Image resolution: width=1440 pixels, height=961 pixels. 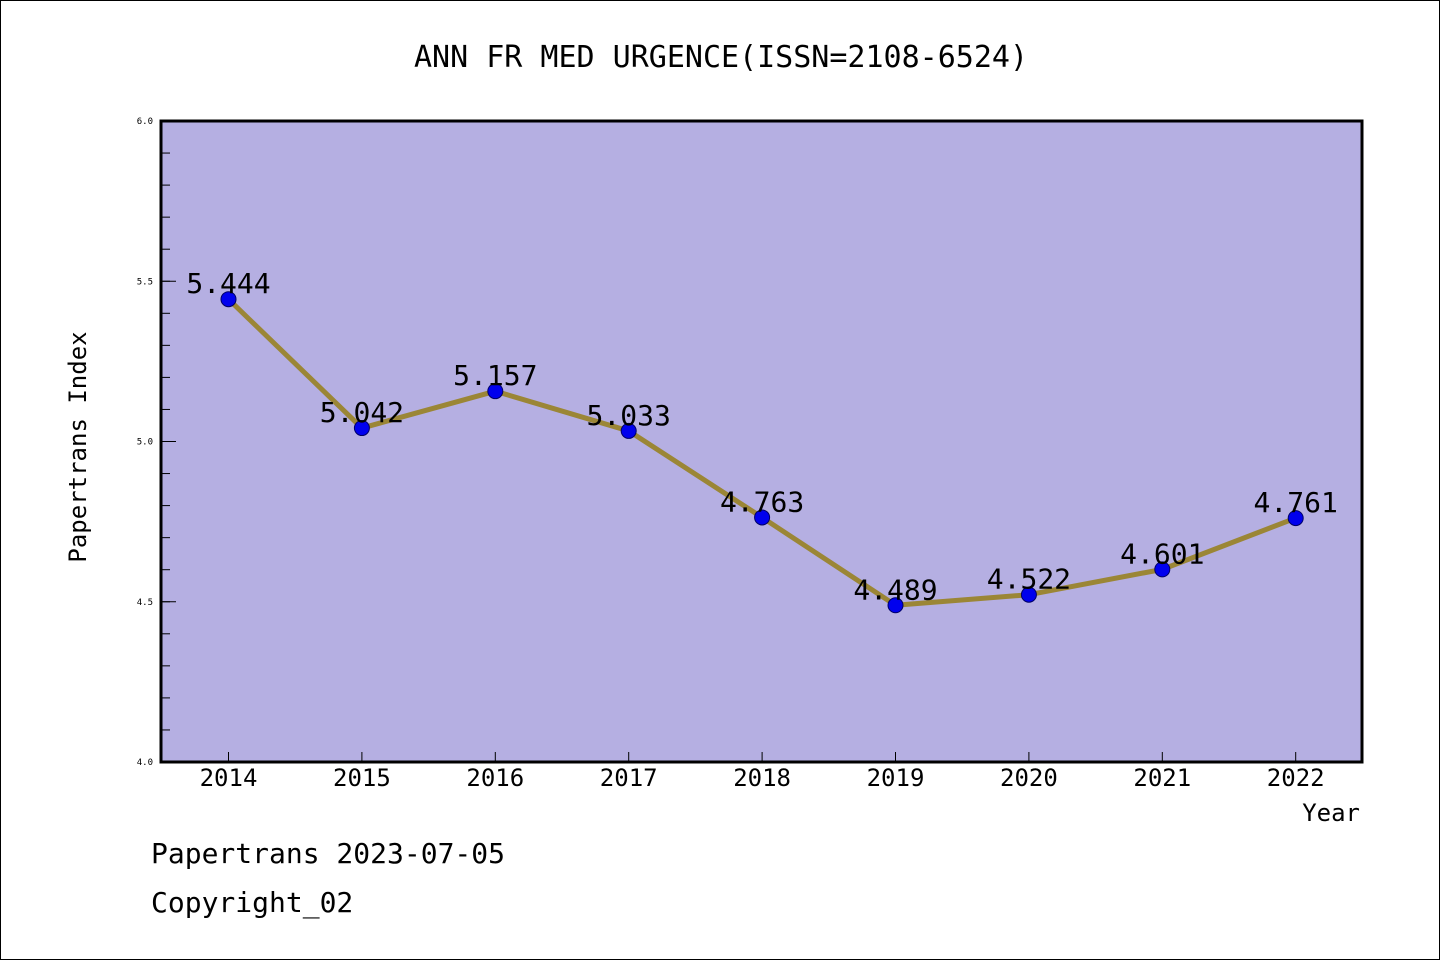 What do you see at coordinates (1162, 553) in the screenshot?
I see `data-label: 4.601` at bounding box center [1162, 553].